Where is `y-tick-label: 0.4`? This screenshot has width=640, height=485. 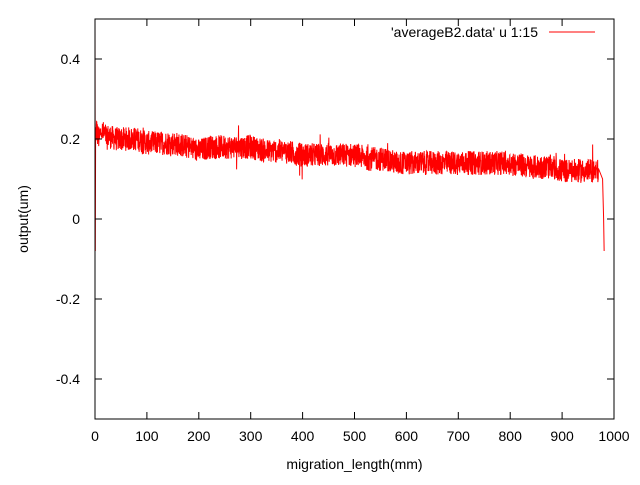 y-tick-label: 0.4 is located at coordinates (71, 59).